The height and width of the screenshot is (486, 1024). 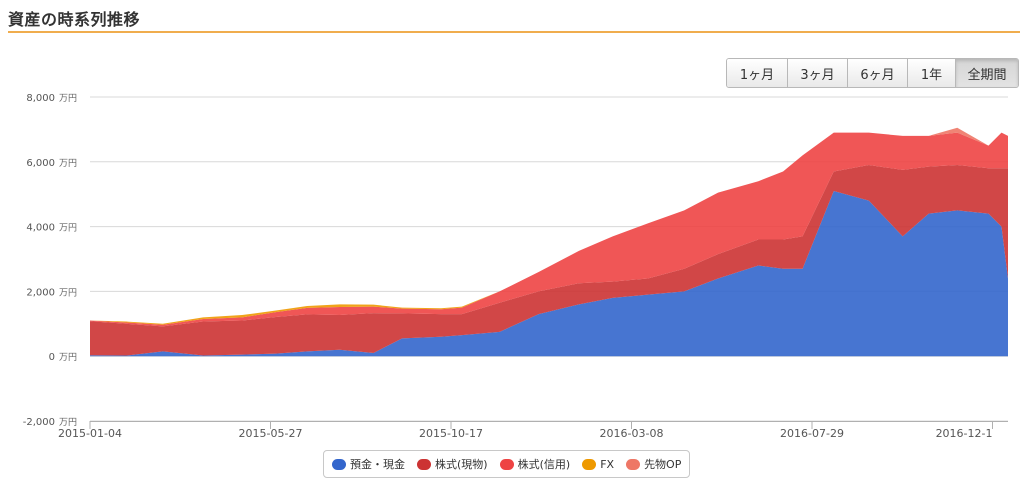 What do you see at coordinates (339, 464) in the screenshot?
I see `legend-swatch-cash` at bounding box center [339, 464].